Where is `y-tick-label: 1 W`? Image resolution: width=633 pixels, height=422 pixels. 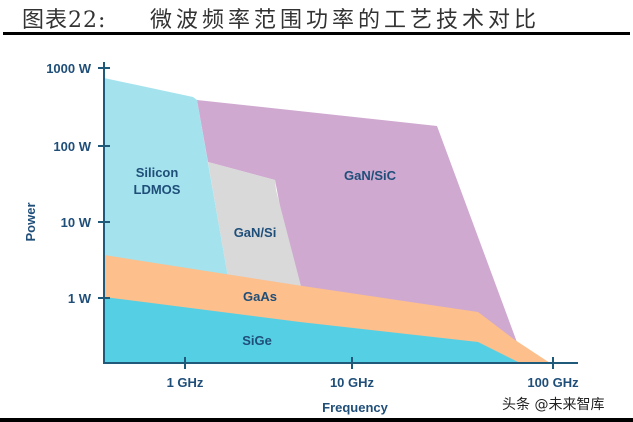 y-tick-label: 1 W is located at coordinates (80, 298).